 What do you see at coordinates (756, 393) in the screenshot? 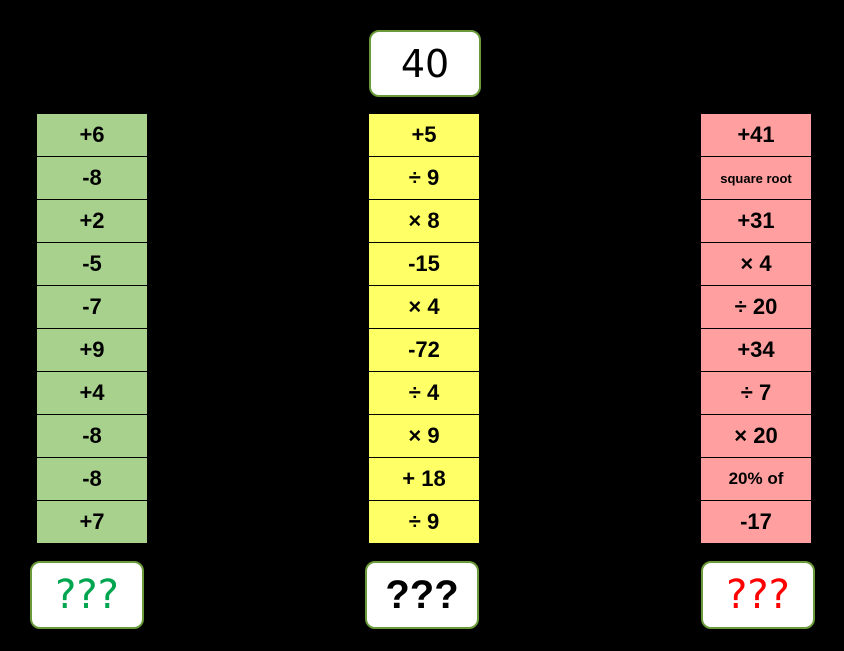
I see `red-operation-7: ÷ 7` at bounding box center [756, 393].